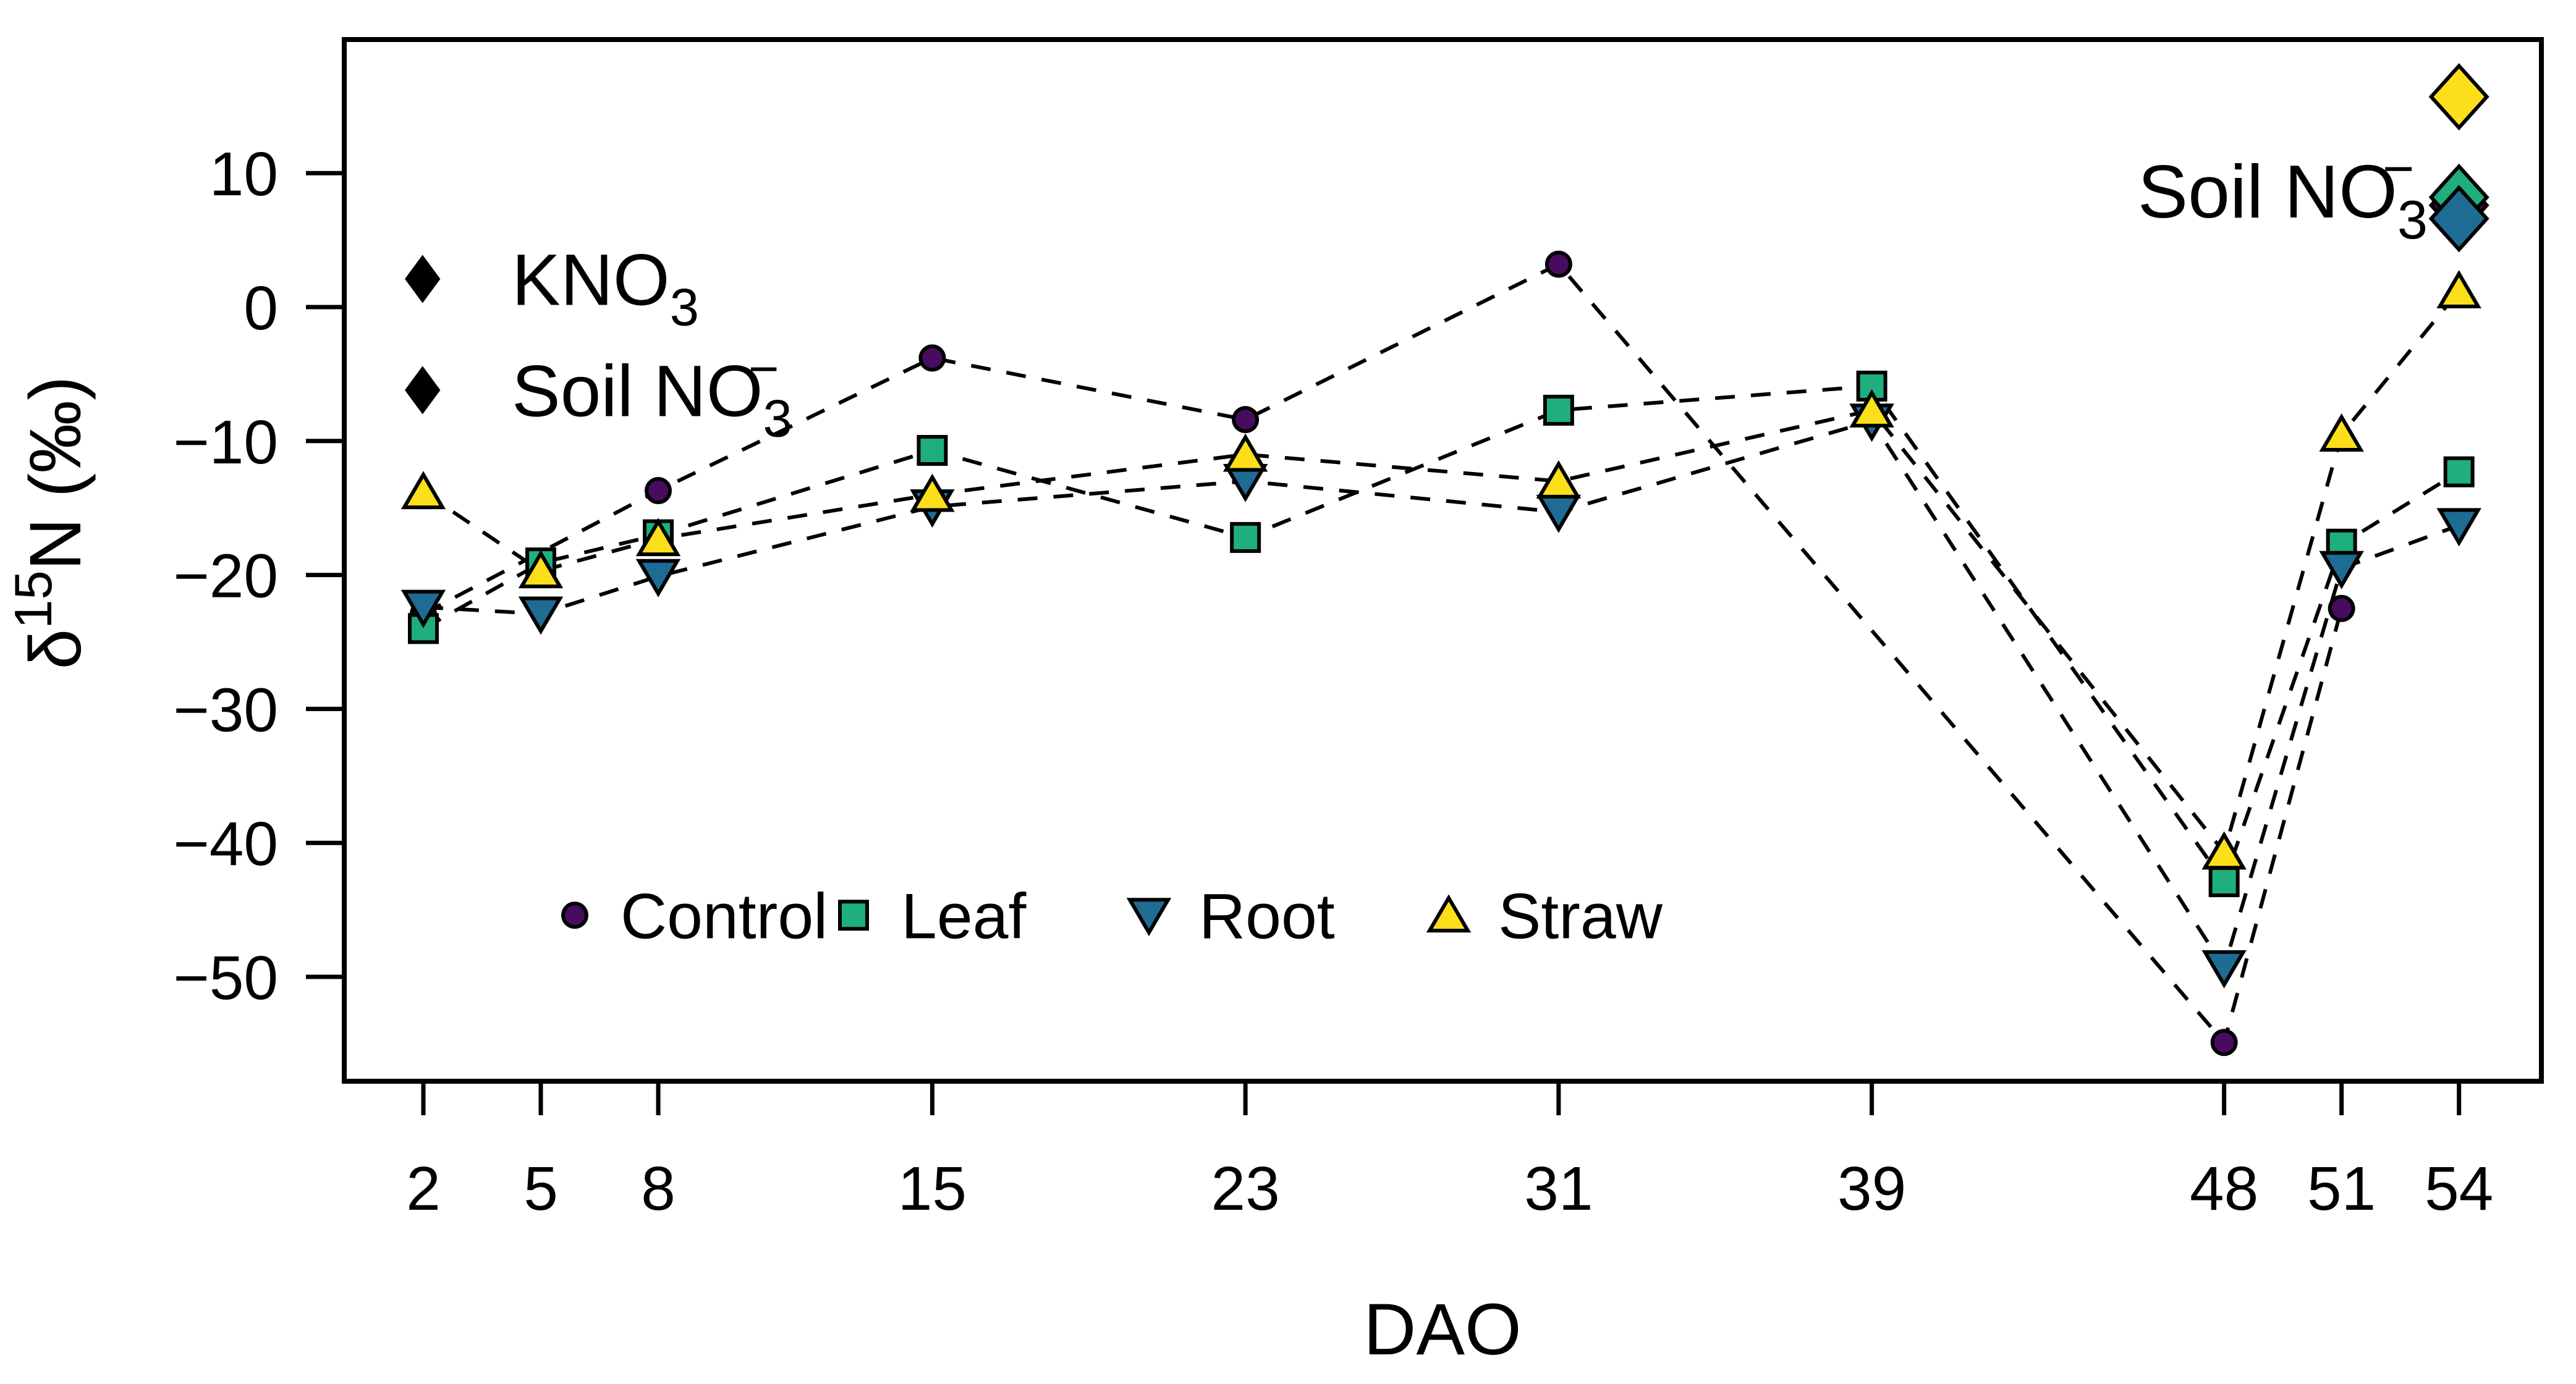 The width and height of the screenshot is (2576, 1384). What do you see at coordinates (50, 523) in the screenshot?
I see `y-axis-title: δ15N (‰)` at bounding box center [50, 523].